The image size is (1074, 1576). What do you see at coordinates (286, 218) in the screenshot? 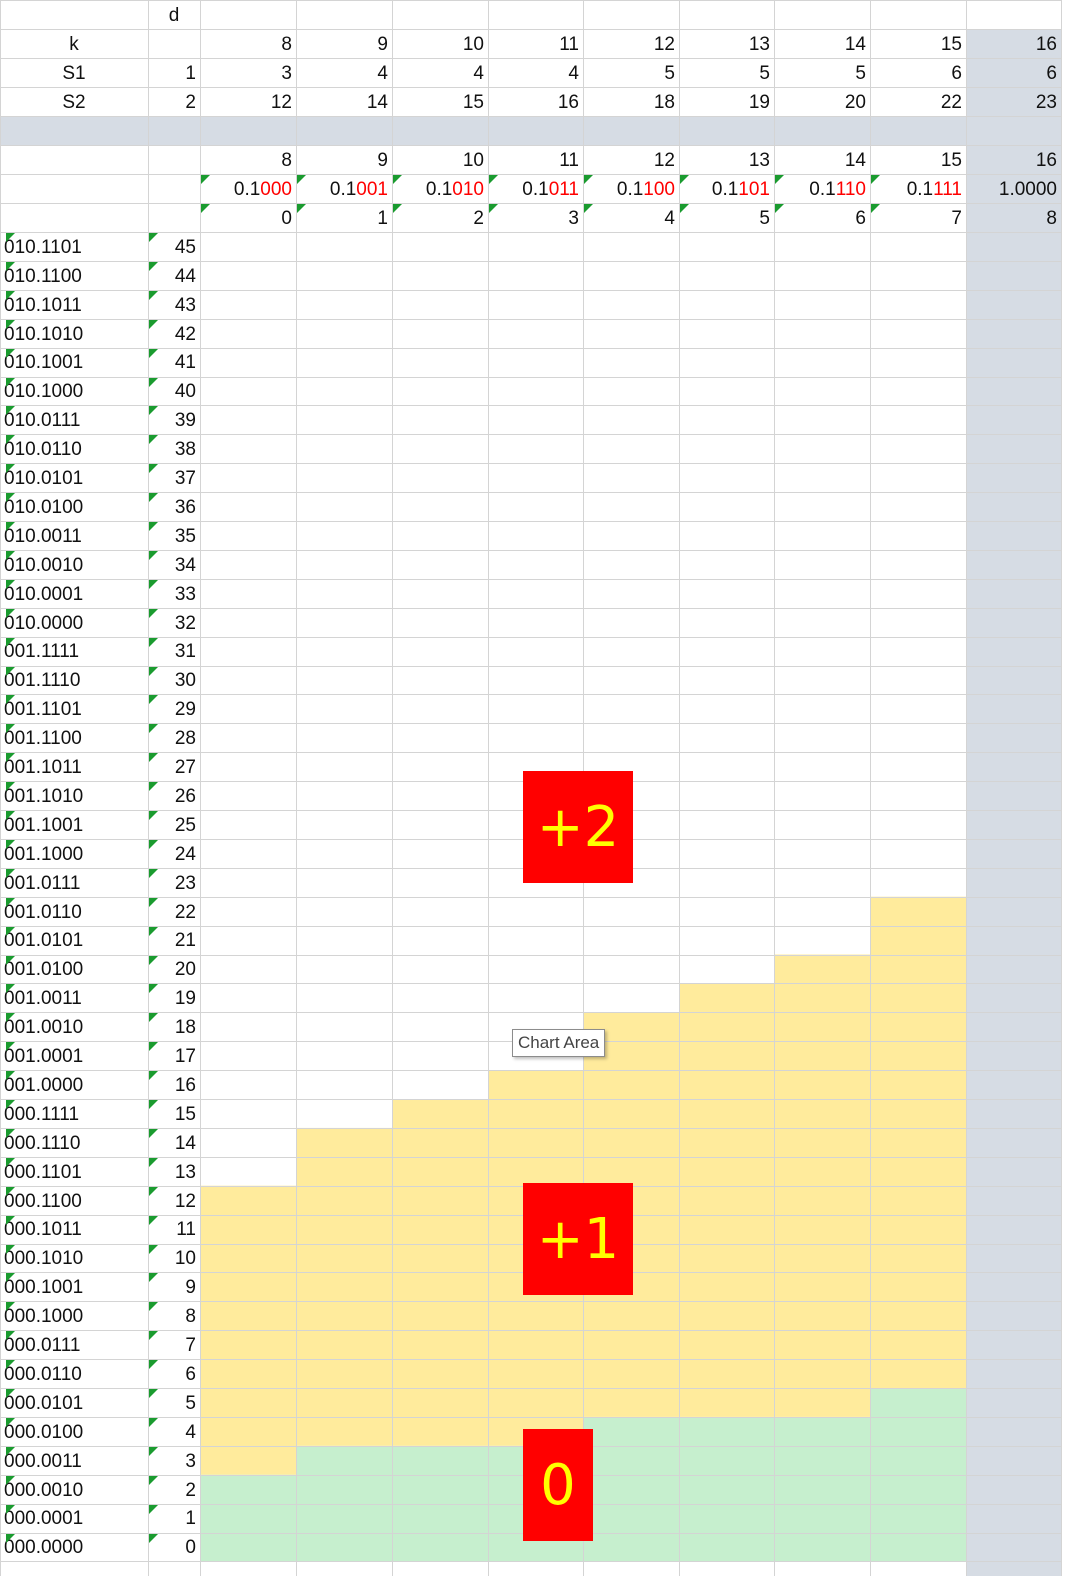
I see `index-value-0: 0` at bounding box center [286, 218].